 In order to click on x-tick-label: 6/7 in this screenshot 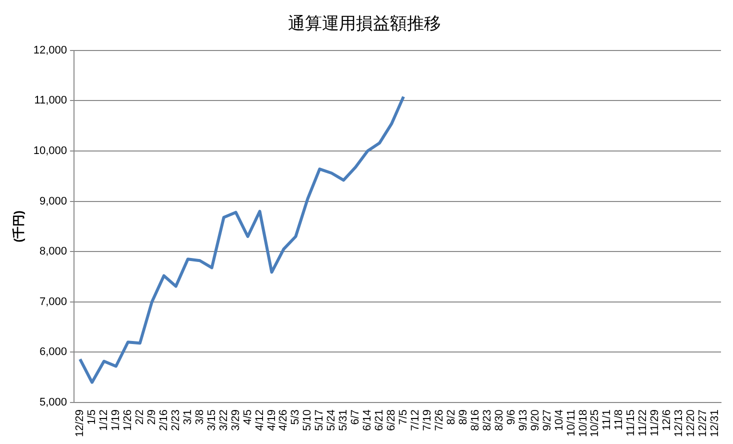, I will do `click(356, 417)`.